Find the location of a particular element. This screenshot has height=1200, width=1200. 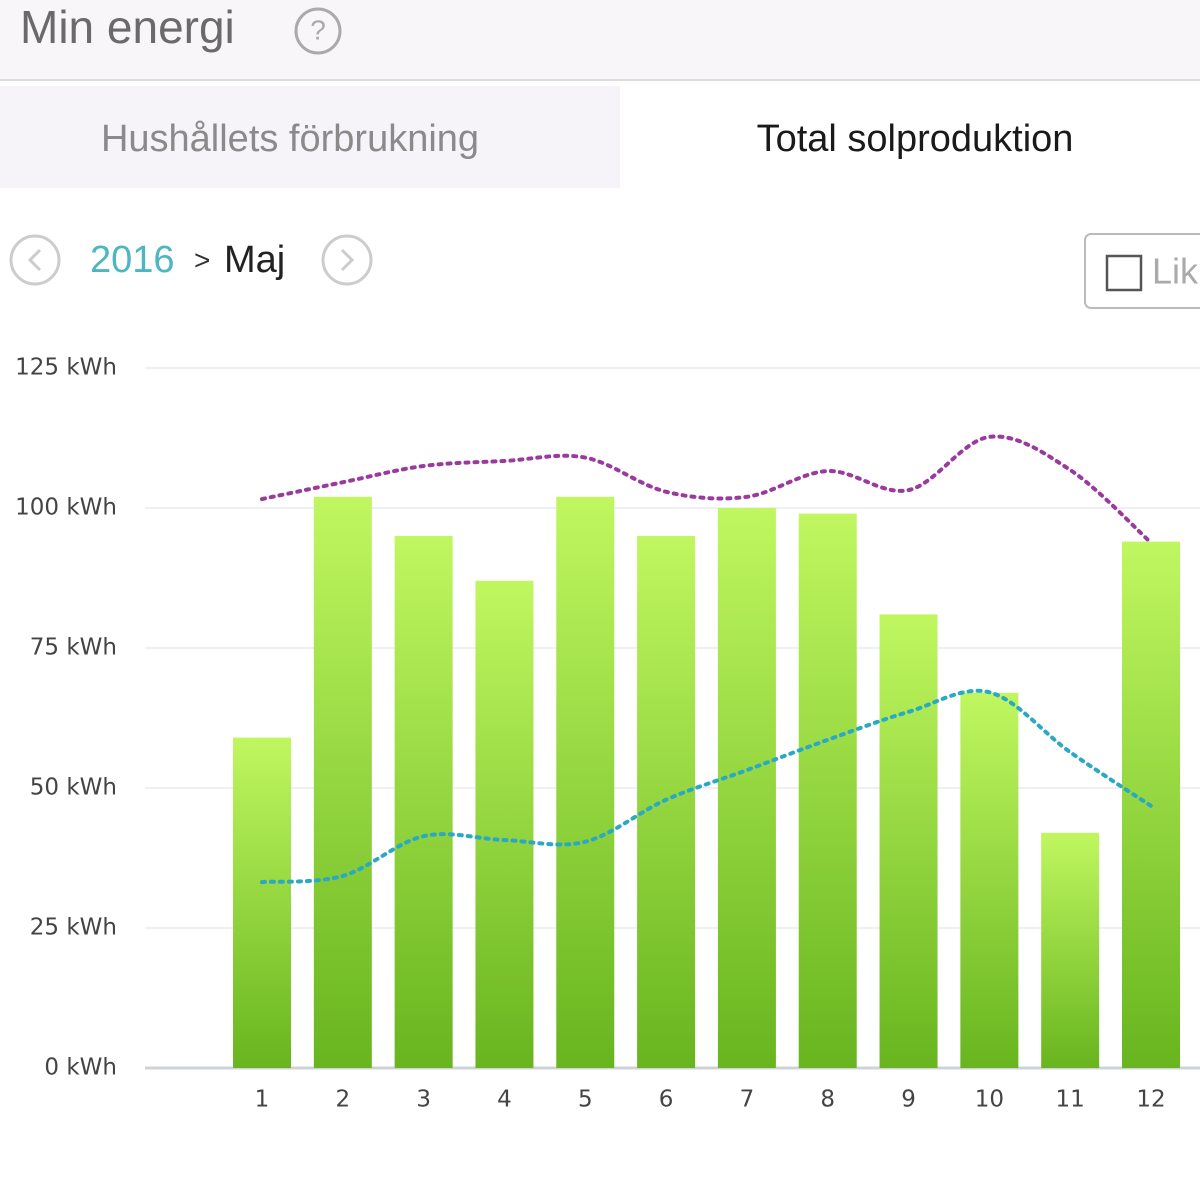

y-tick-label: 0 kWh is located at coordinates (80, 1068).